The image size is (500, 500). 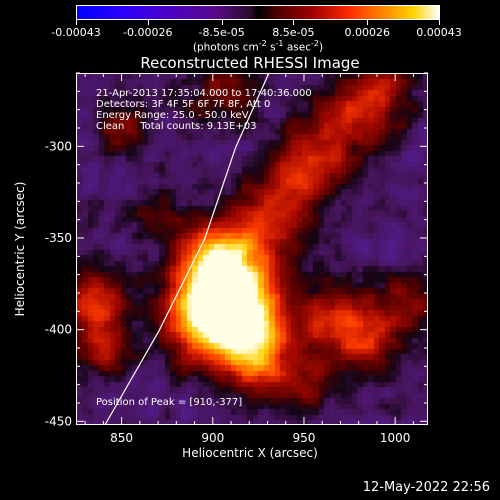 What do you see at coordinates (172, 115) in the screenshot?
I see `energy-range-text: Energy Range: 25.0 - 50.0 keV` at bounding box center [172, 115].